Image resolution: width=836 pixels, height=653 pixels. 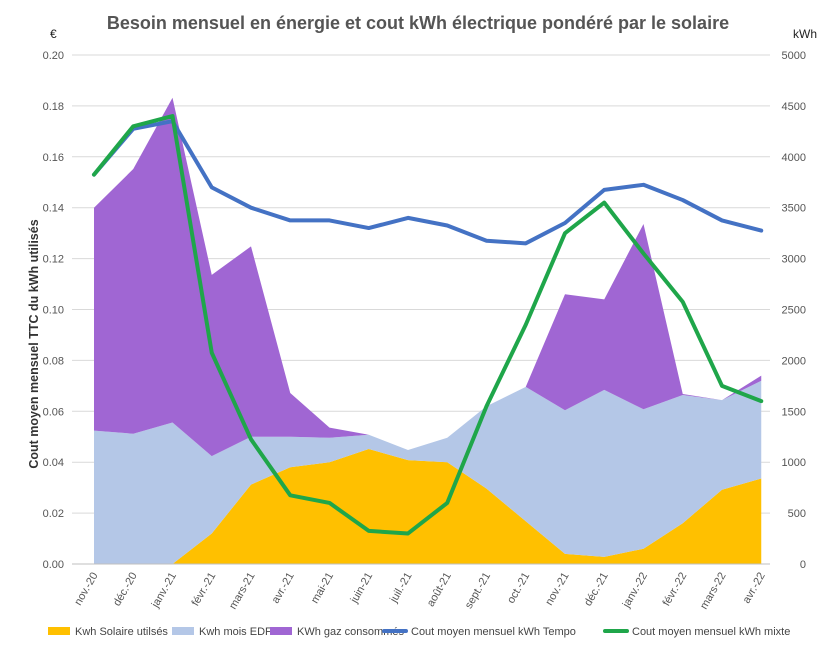 What do you see at coordinates (493, 632) in the screenshot?
I see `legend-label-3: Cout moyen mensuel kWh Tempo` at bounding box center [493, 632].